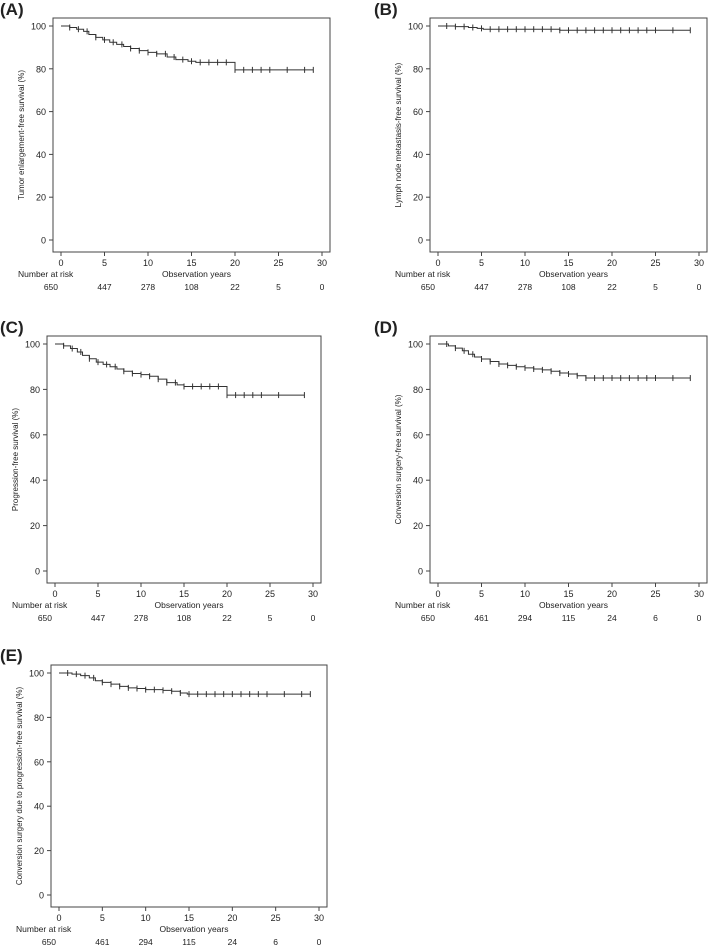 This screenshot has height=952, width=709. Describe the element at coordinates (398, 134) in the screenshot. I see `y-axis-label: Lymph node metastasis-free survival (%)` at that location.